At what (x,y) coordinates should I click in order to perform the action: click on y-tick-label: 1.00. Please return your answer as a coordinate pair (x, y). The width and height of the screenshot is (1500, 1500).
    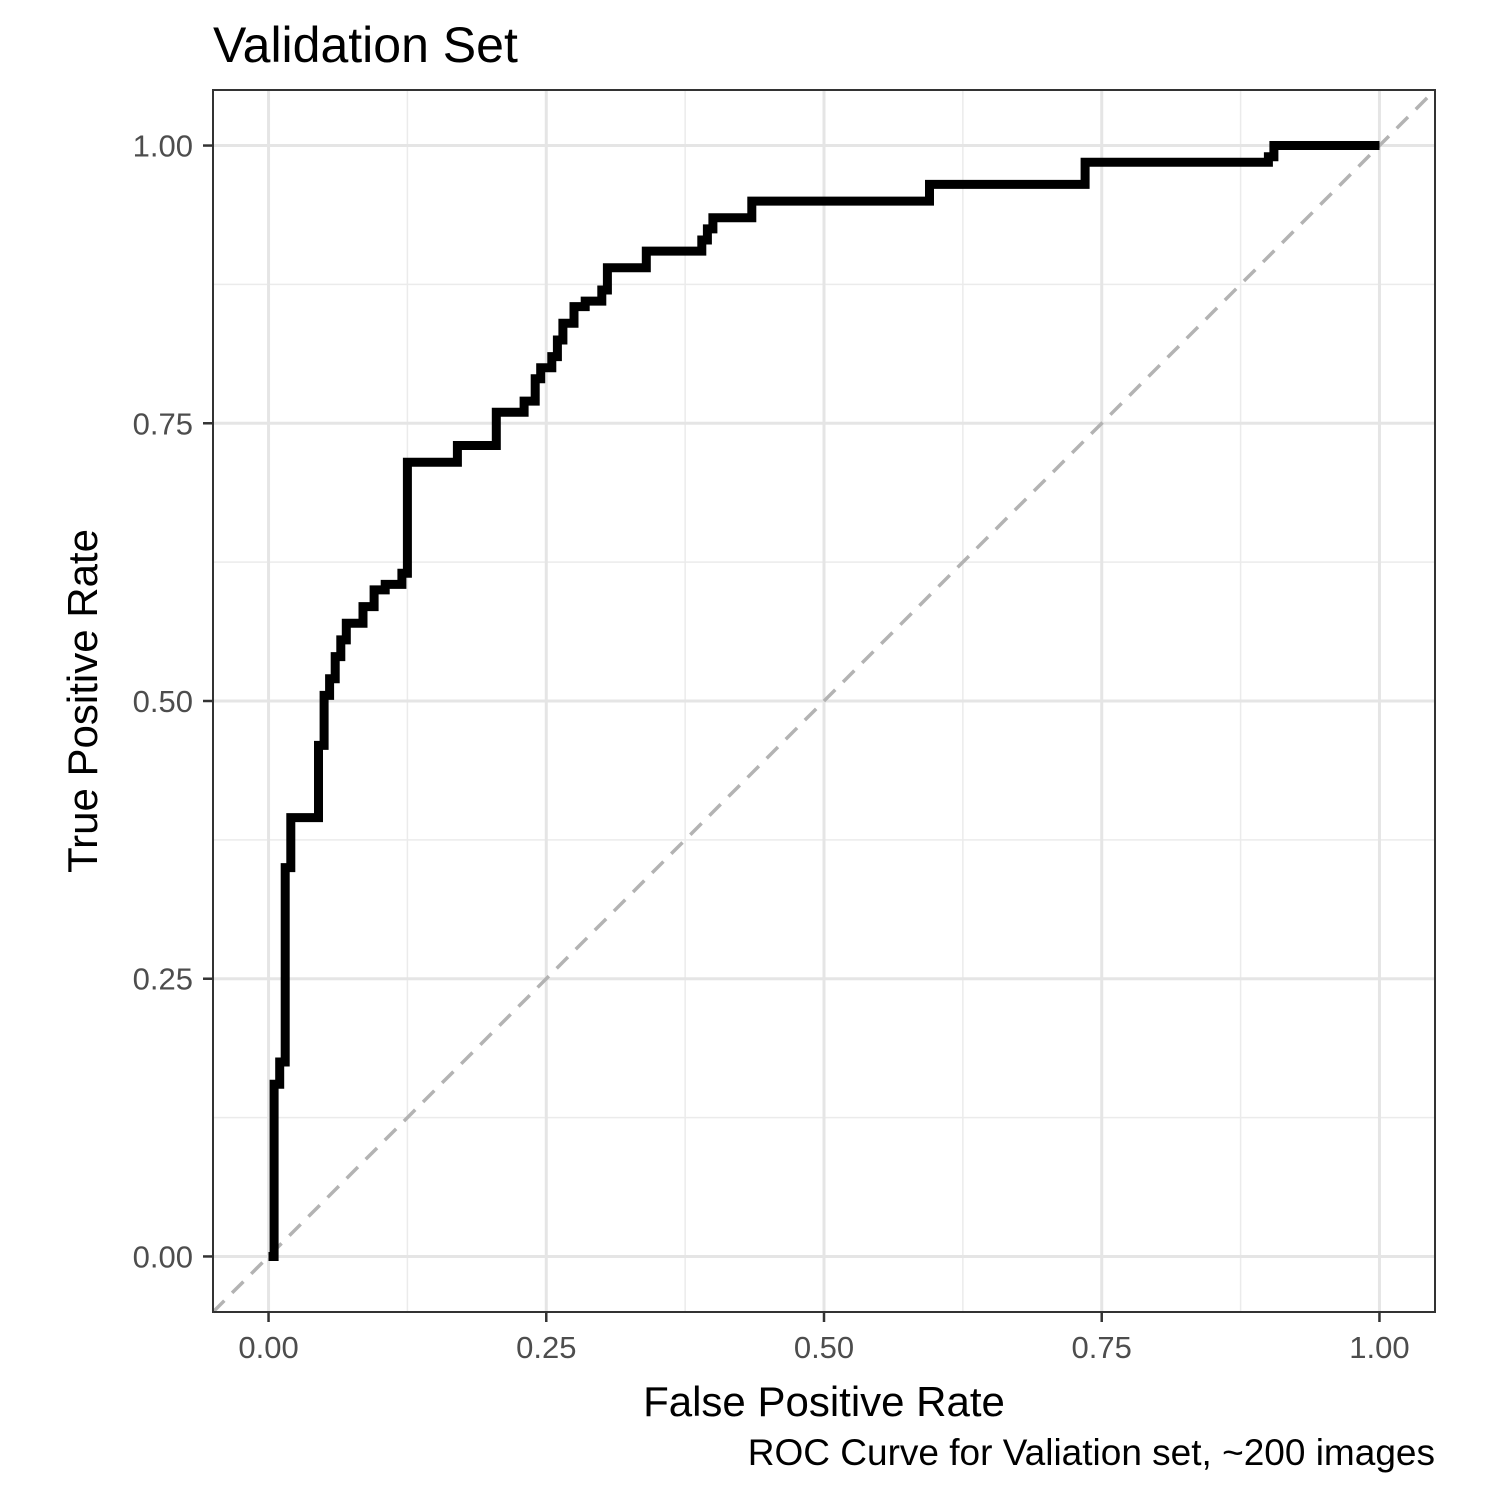
    Looking at the image, I should click on (163, 146).